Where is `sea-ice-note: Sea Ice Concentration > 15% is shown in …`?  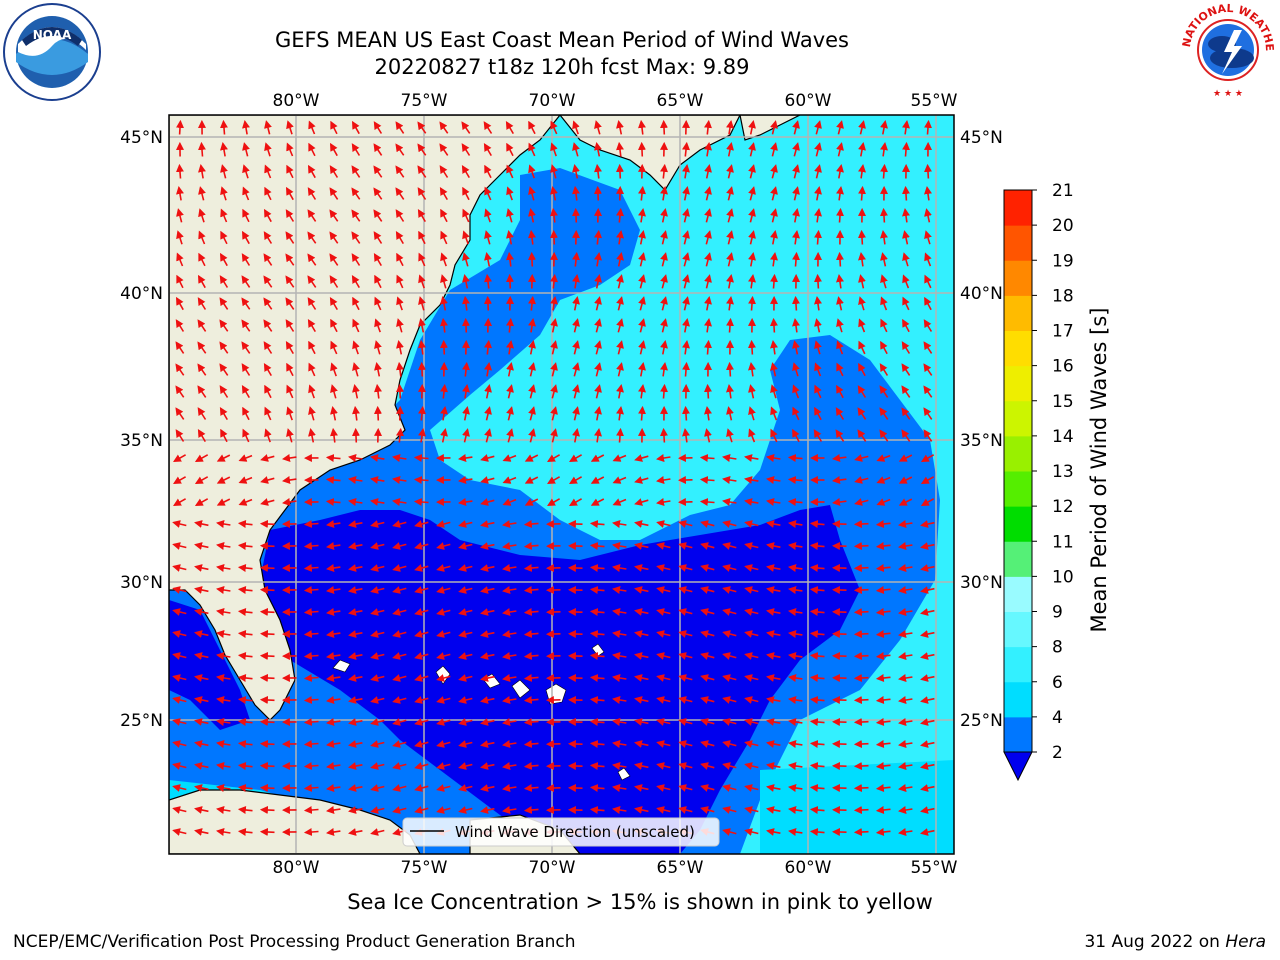 sea-ice-note: Sea Ice Concentration > 15% is shown in … is located at coordinates (640, 902).